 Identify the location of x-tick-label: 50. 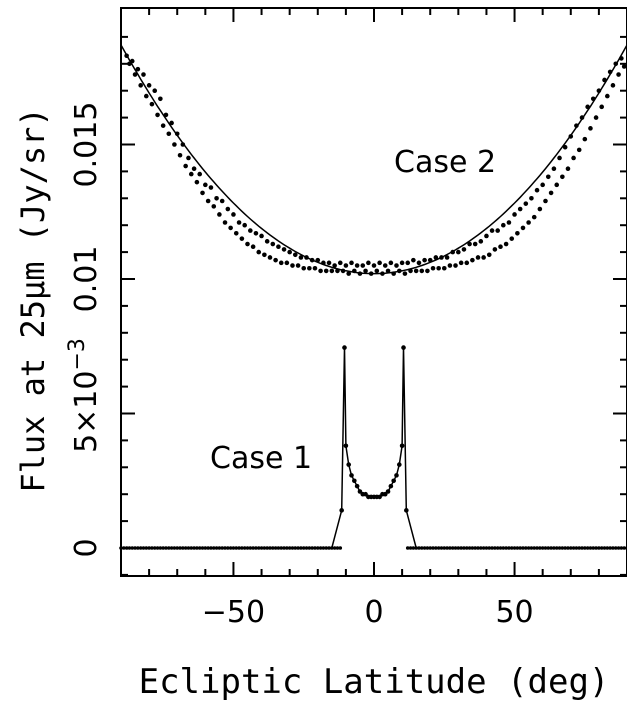
(514, 612).